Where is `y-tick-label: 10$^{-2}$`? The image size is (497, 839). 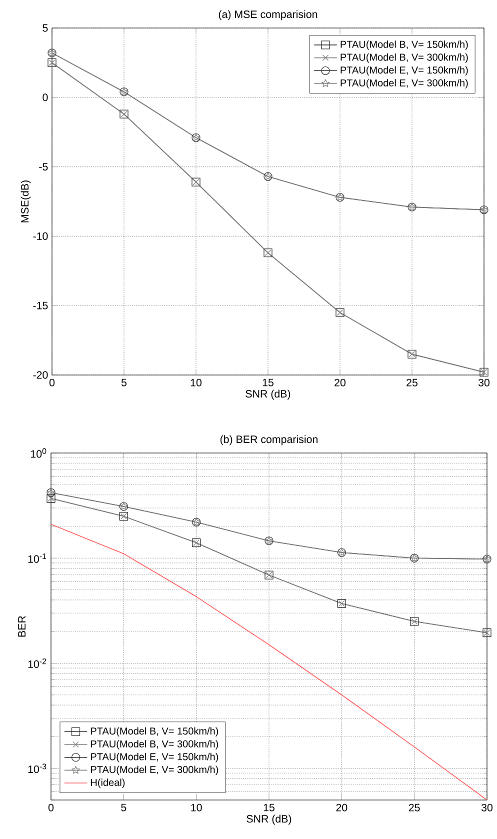
y-tick-label: 10$^{-2}$ is located at coordinates (37, 663).